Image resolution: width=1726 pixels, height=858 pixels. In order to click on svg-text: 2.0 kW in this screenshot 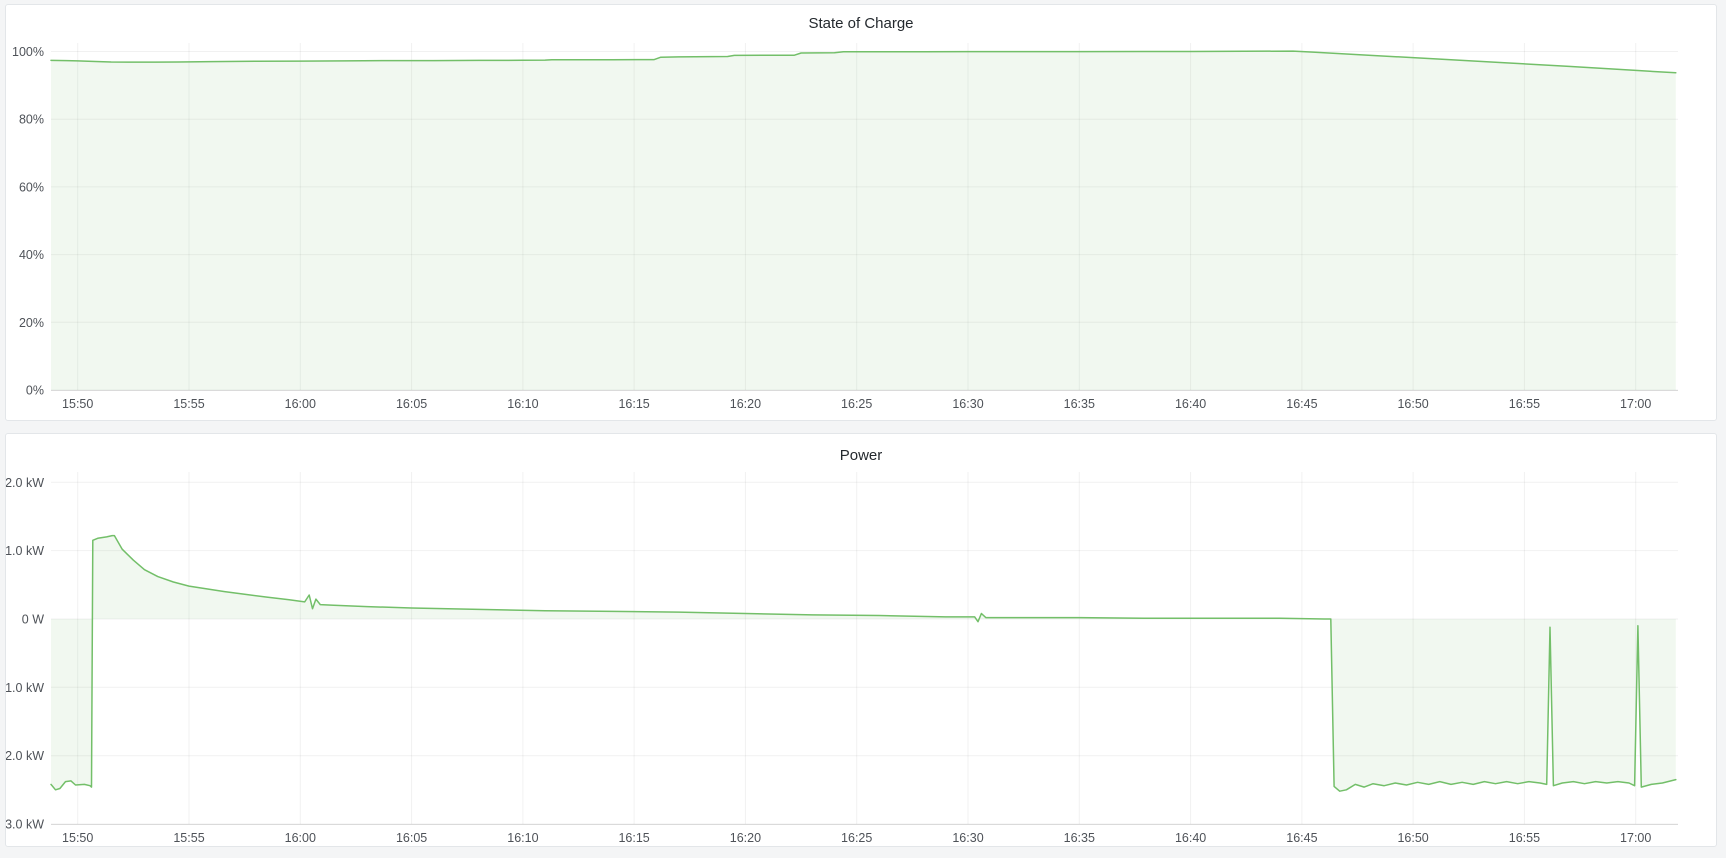, I will do `click(25, 483)`.